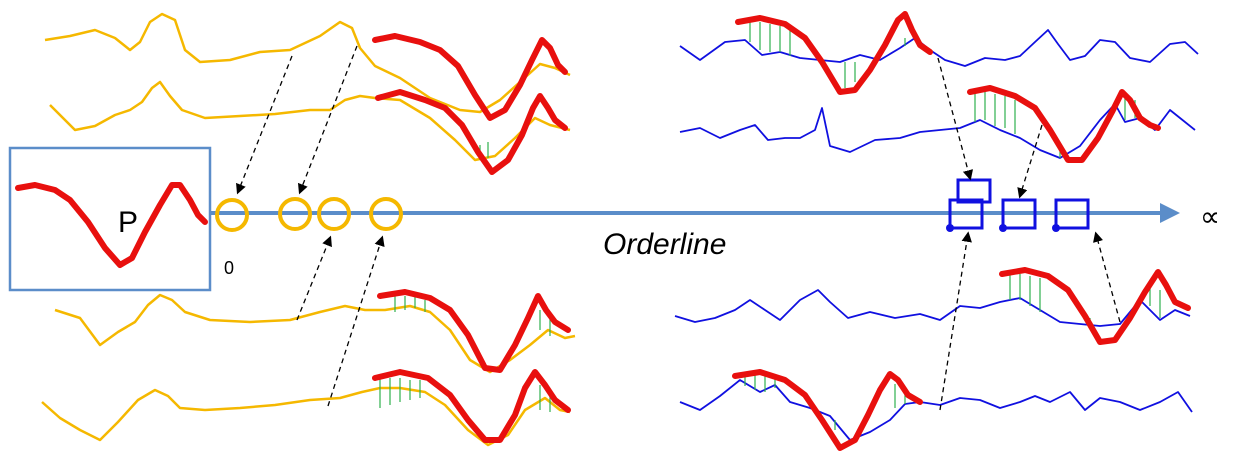 This screenshot has height=459, width=1234. I want to click on origin-label: 0, so click(229, 268).